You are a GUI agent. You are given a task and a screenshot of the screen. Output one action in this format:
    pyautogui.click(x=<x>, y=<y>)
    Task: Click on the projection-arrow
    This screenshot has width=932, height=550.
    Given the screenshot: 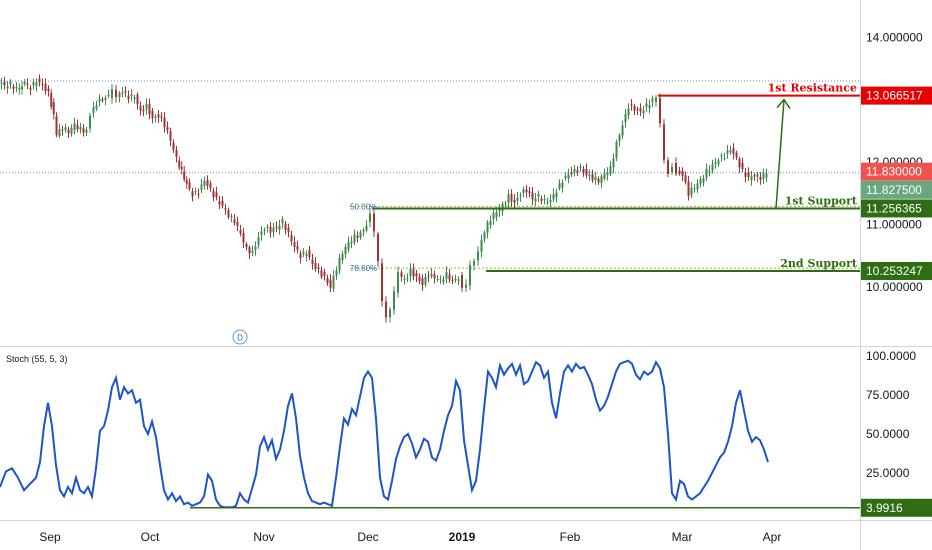 What is the action you would take?
    pyautogui.click(x=783, y=153)
    